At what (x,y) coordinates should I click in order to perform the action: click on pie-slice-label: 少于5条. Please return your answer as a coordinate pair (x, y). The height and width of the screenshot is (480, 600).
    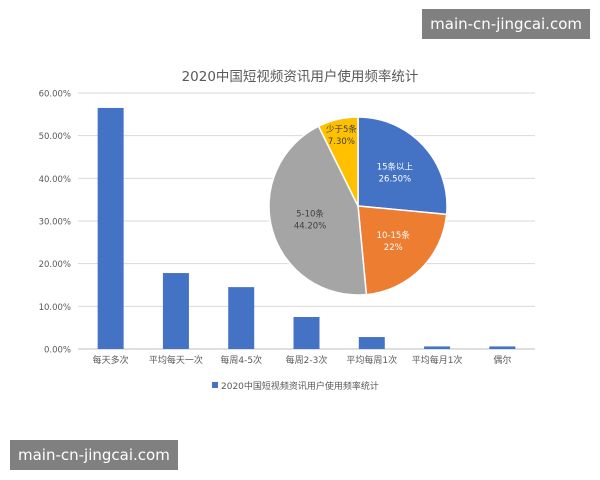
    Looking at the image, I should click on (341, 129).